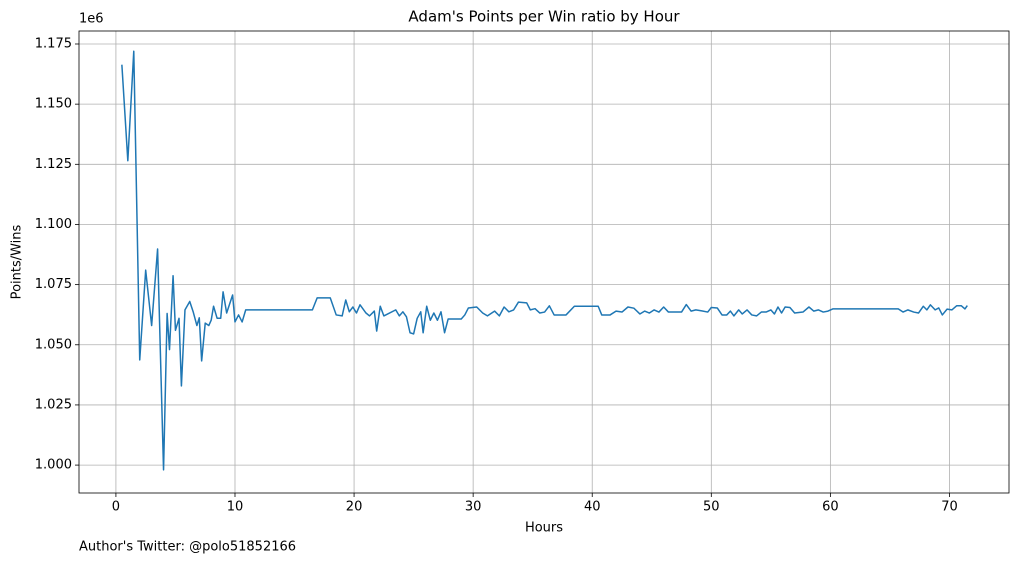 This screenshot has height=562, width=1019. Describe the element at coordinates (53, 344) in the screenshot. I see `y-tick-label: 1.050` at that location.